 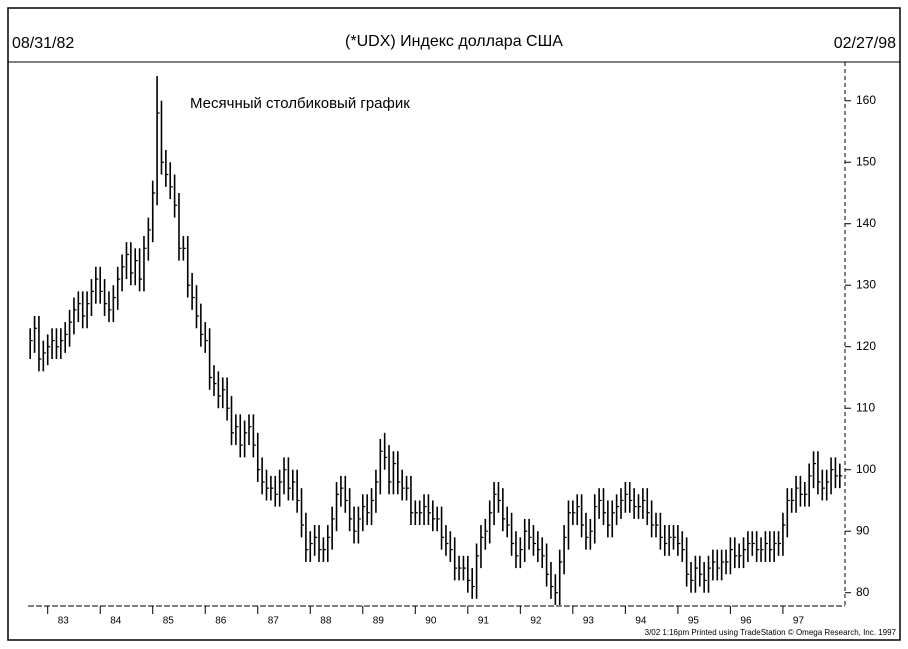 I want to click on x-tick-label: 85, so click(x=169, y=621).